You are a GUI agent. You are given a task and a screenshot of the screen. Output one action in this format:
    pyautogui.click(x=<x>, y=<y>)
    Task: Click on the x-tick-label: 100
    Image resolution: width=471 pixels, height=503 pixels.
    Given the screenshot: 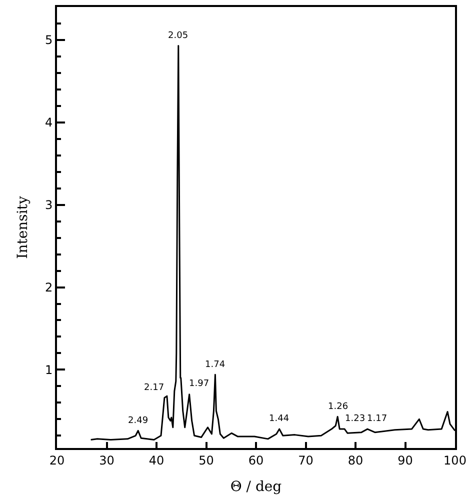 What is the action you would take?
    pyautogui.click(x=455, y=460)
    